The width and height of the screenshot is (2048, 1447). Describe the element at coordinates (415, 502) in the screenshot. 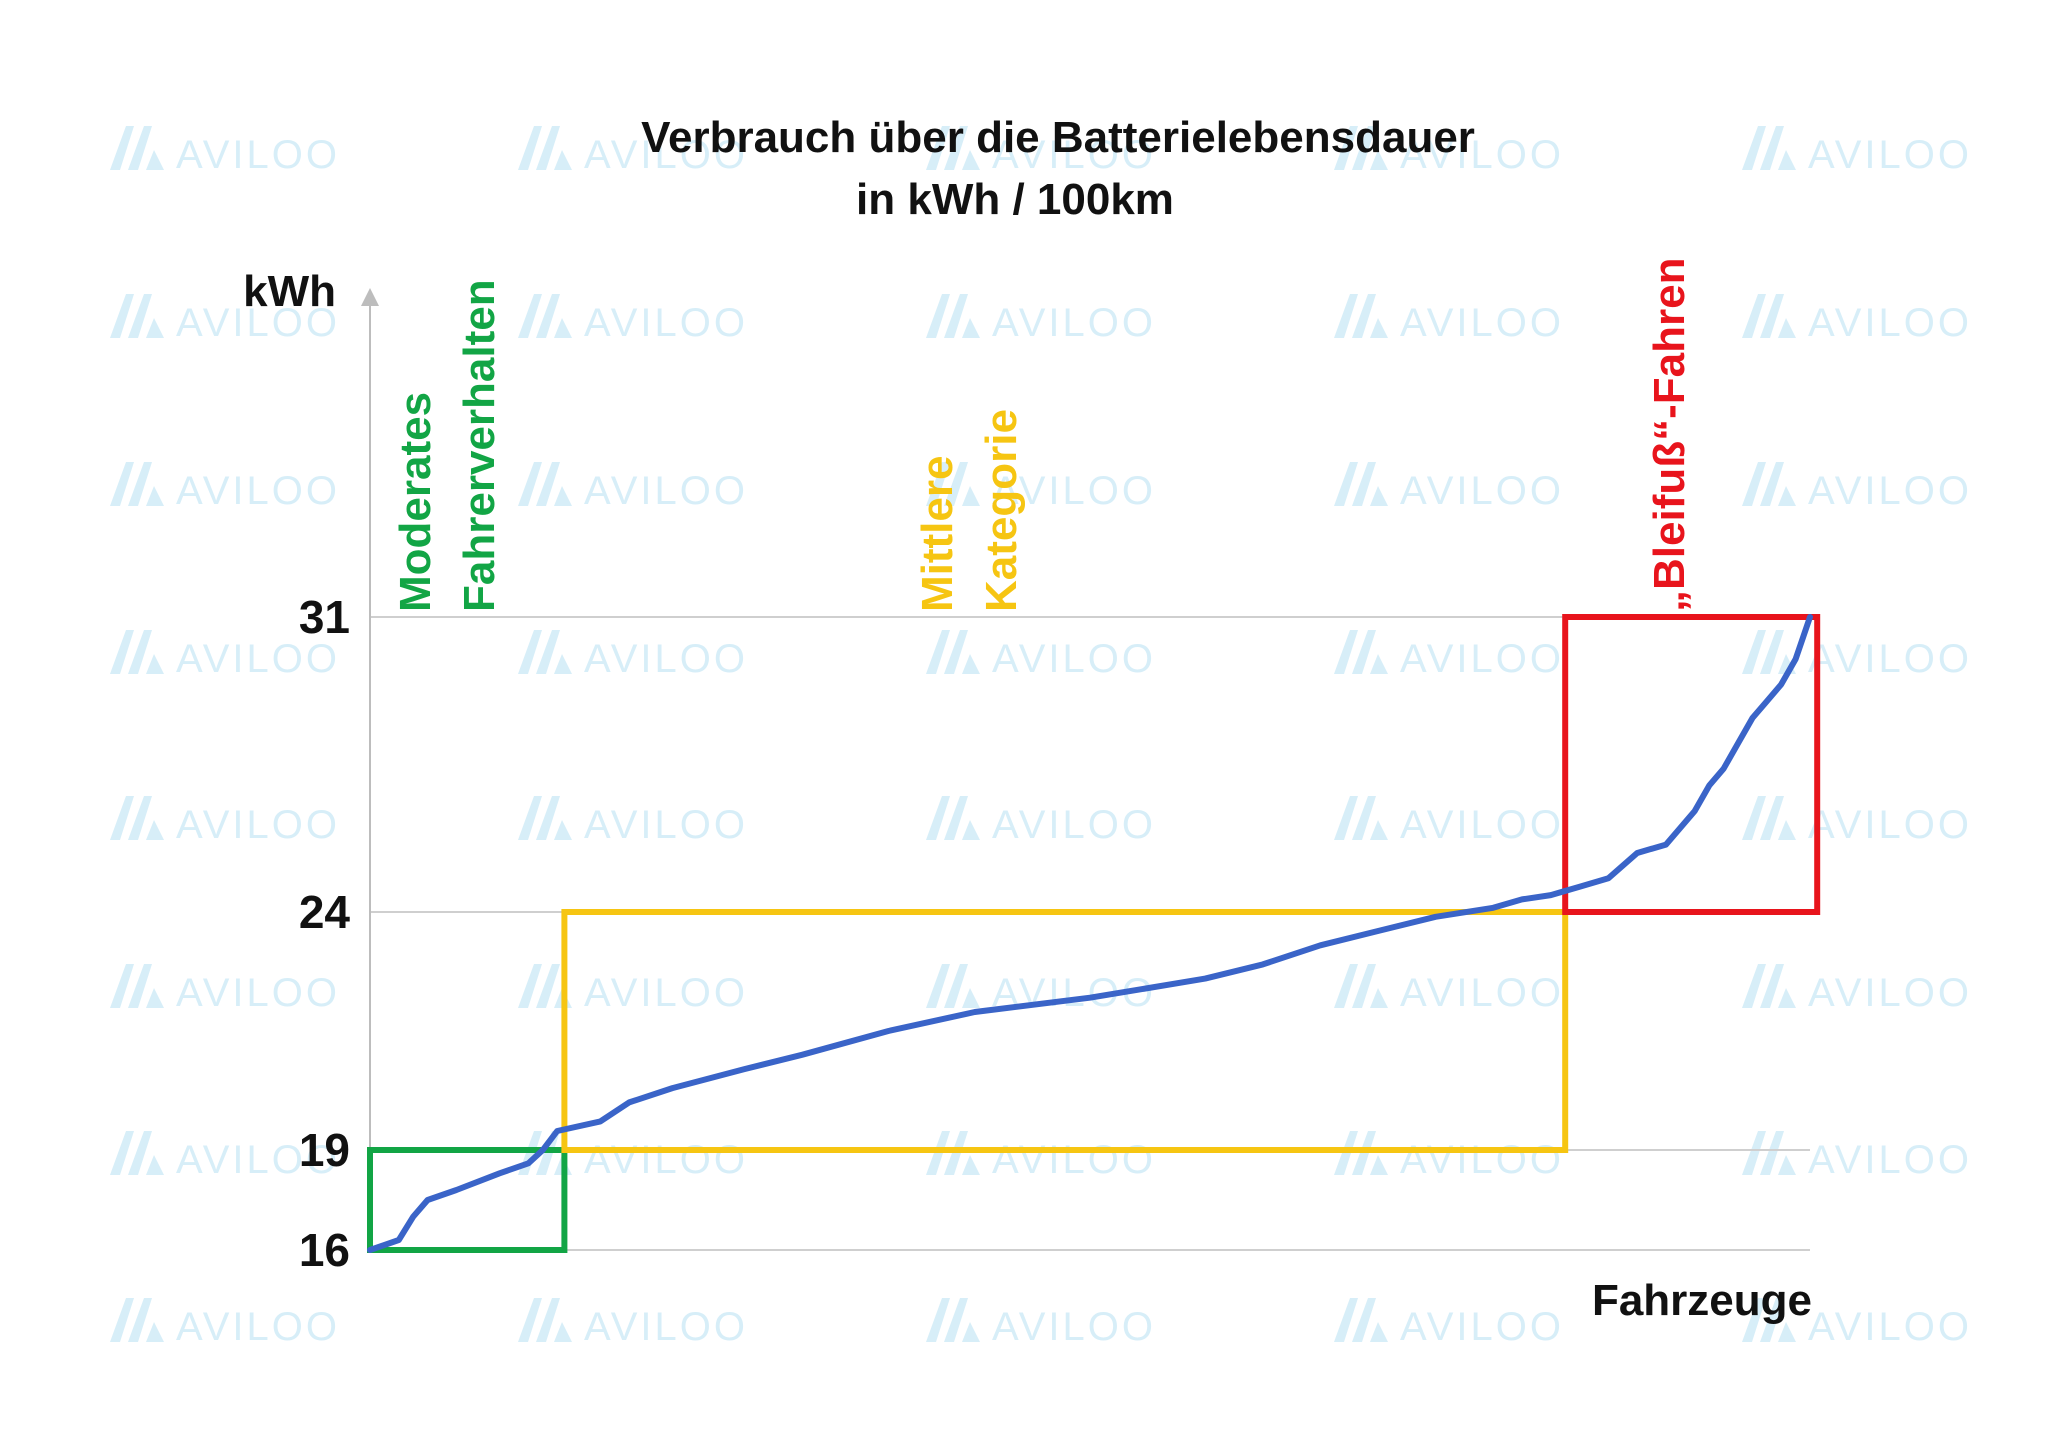

I see `category-label-0-line-0: Moderates` at that location.